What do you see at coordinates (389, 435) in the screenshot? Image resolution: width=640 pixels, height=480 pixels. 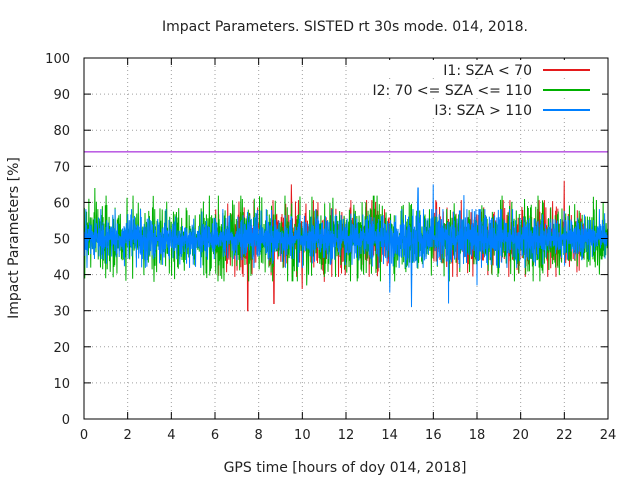 I see `x-tick-label: 14` at bounding box center [389, 435].